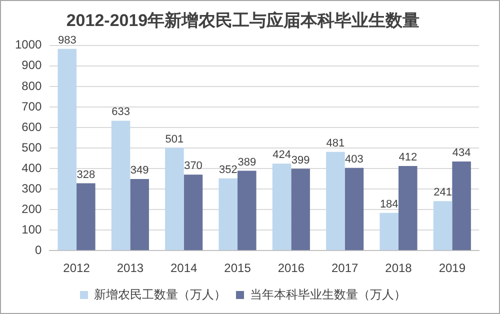 Image resolution: width=500 pixels, height=314 pixels. Describe the element at coordinates (452, 268) in the screenshot. I see `x-tick-label: 2019` at that location.